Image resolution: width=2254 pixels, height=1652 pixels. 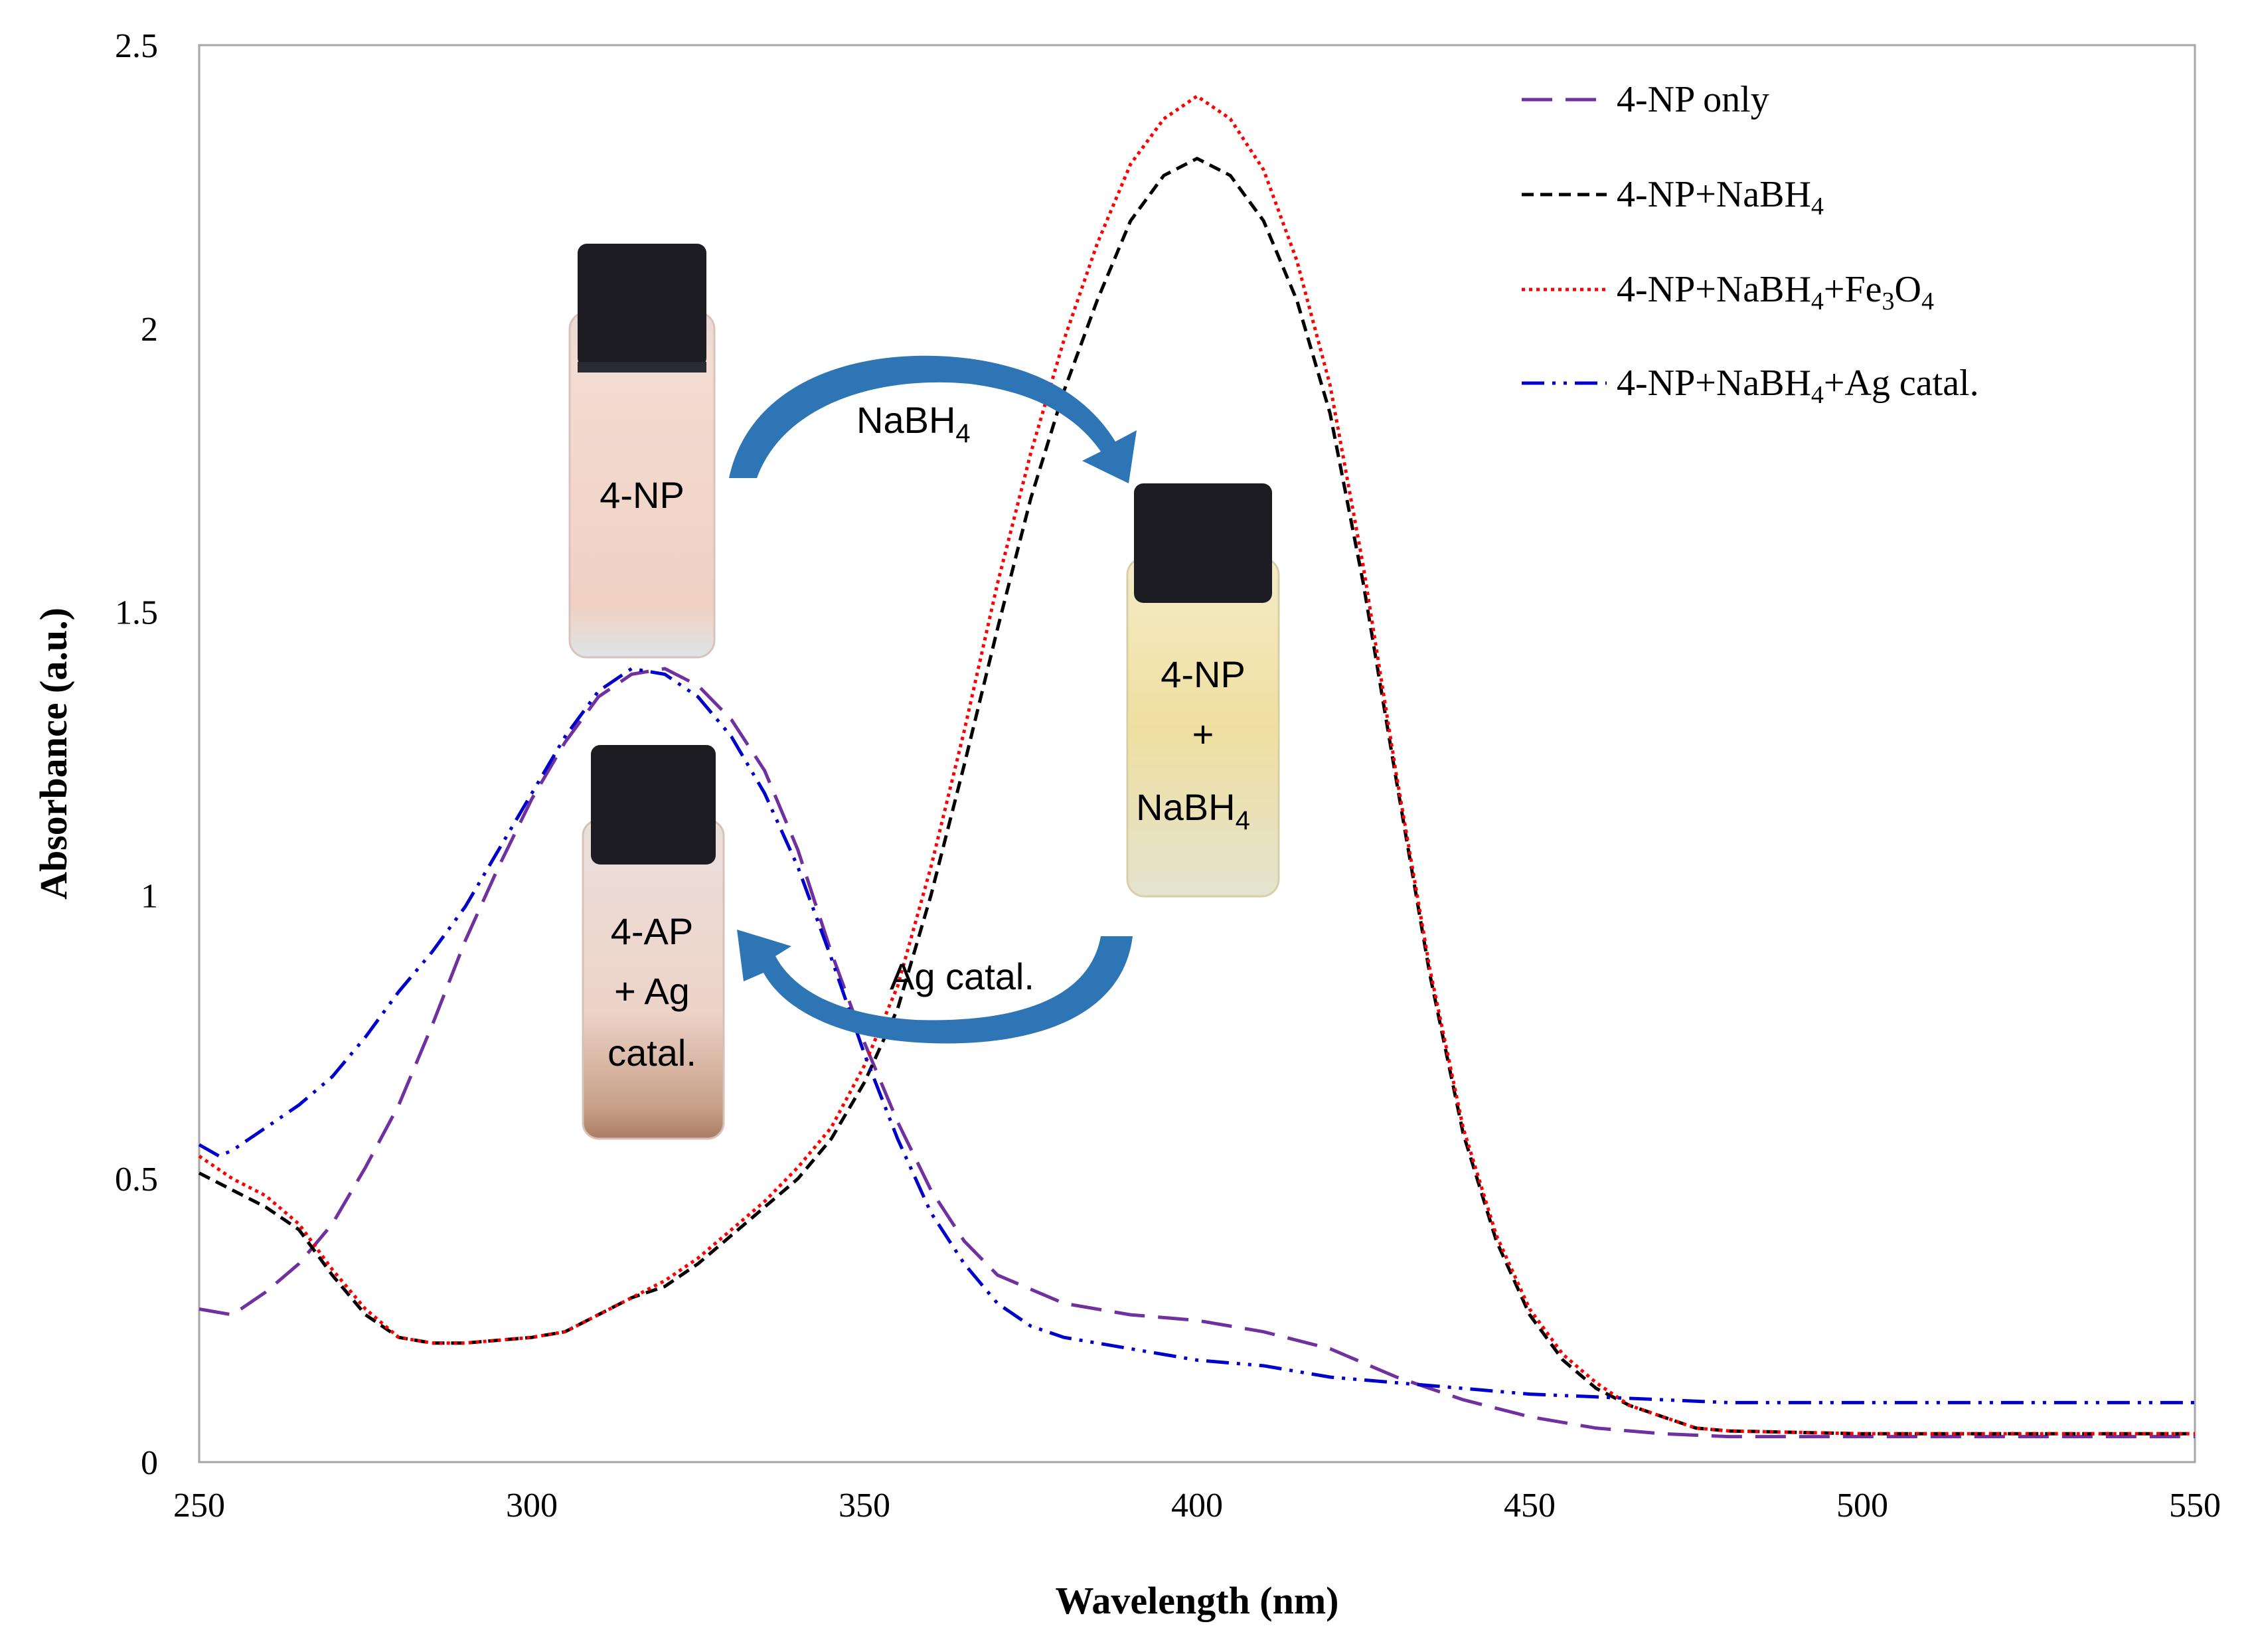 What do you see at coordinates (1185, 807) in the screenshot?
I see `vial-nabh4-line3-text: NaBH` at bounding box center [1185, 807].